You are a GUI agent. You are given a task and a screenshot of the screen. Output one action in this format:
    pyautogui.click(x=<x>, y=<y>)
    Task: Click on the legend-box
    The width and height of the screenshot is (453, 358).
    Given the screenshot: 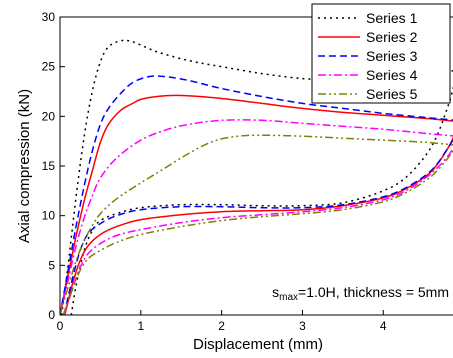 What is the action you would take?
    pyautogui.click(x=381, y=53)
    